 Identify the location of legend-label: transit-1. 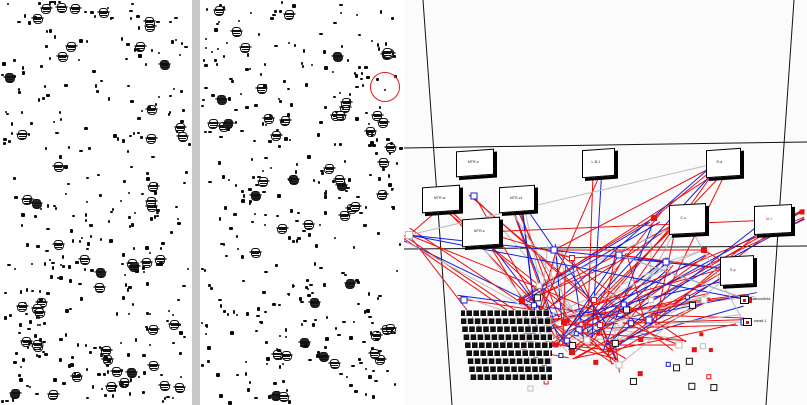
(760, 321).